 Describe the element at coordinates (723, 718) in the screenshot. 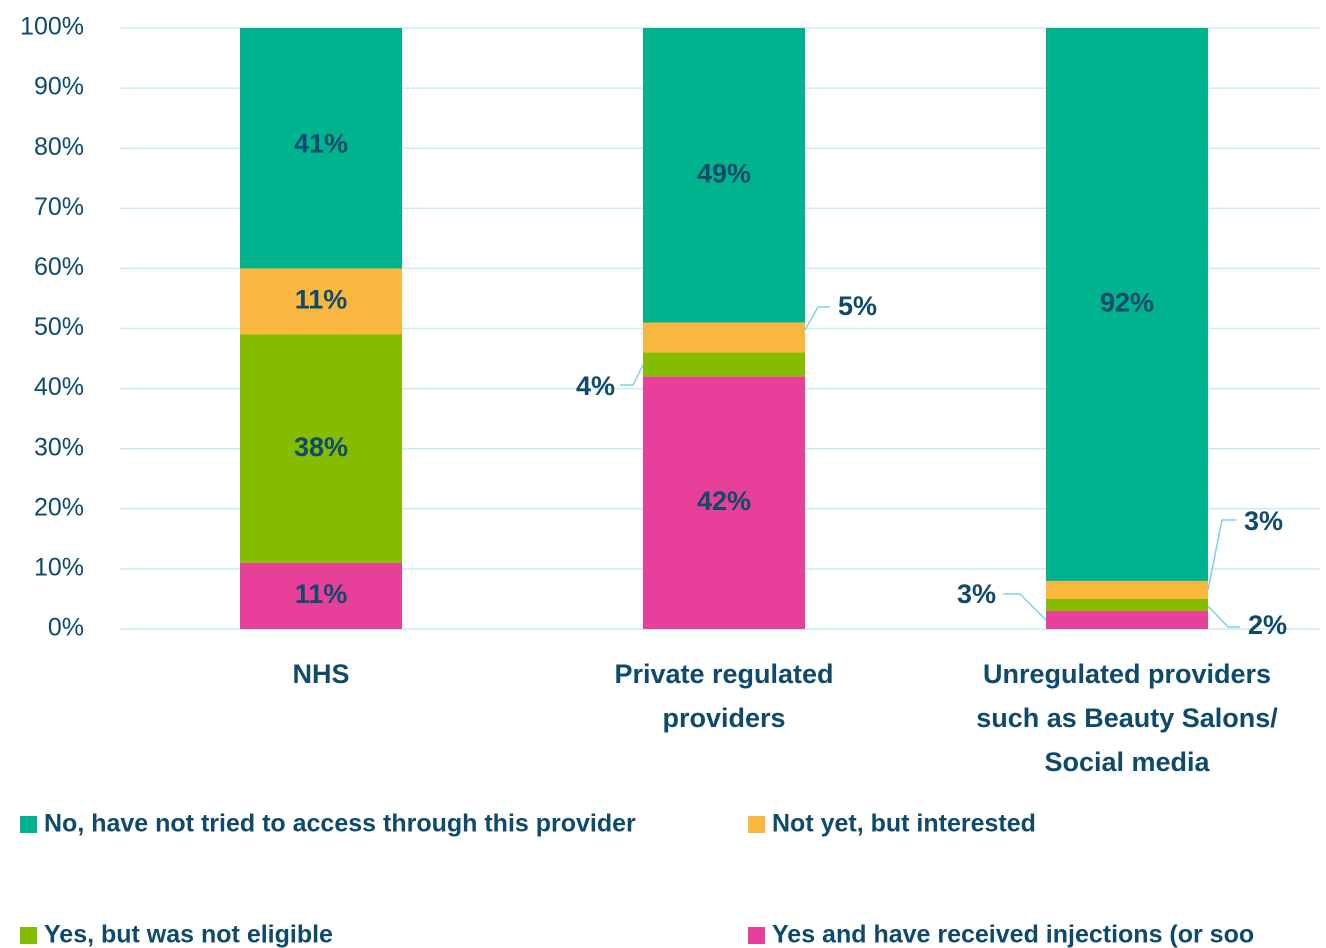

I see `x-tick-label: providers` at that location.